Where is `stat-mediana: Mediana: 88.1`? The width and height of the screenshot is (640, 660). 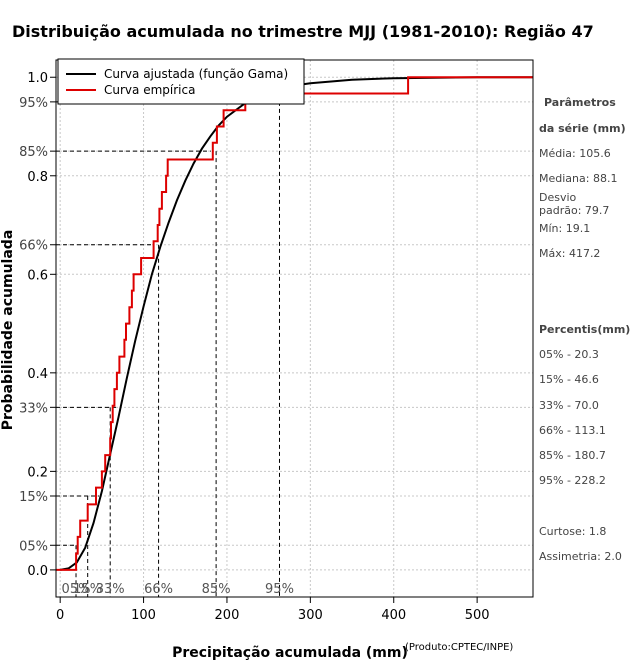 stat-mediana: Mediana: 88.1 is located at coordinates (578, 178).